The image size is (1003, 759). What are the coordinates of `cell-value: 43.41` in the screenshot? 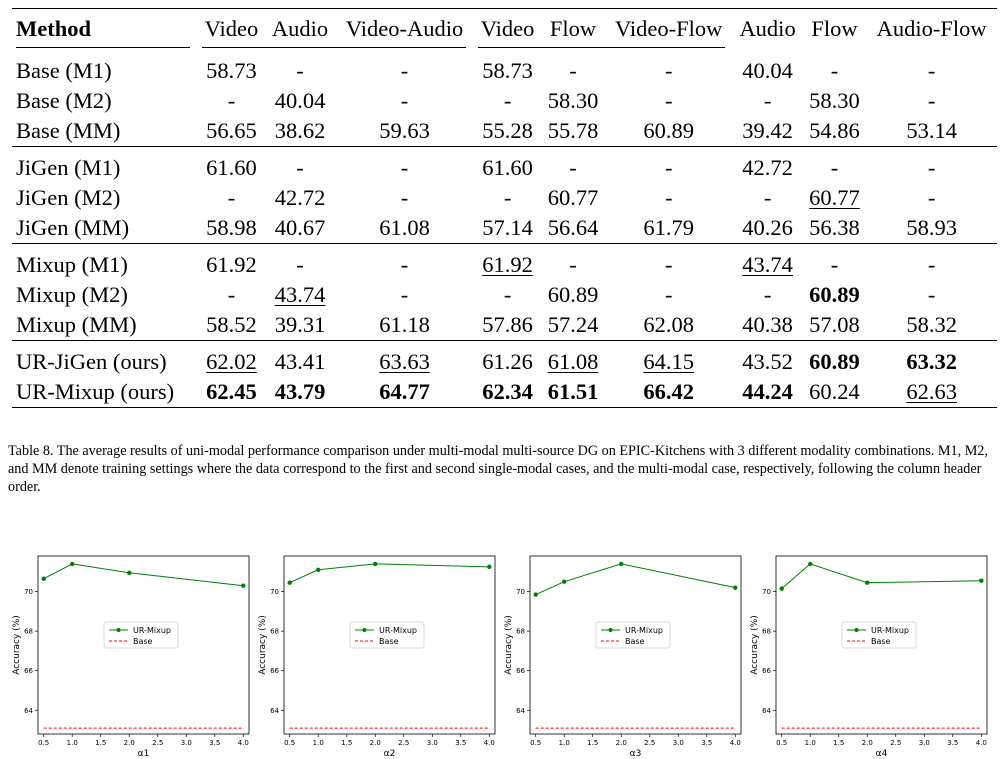 It's located at (300, 361).